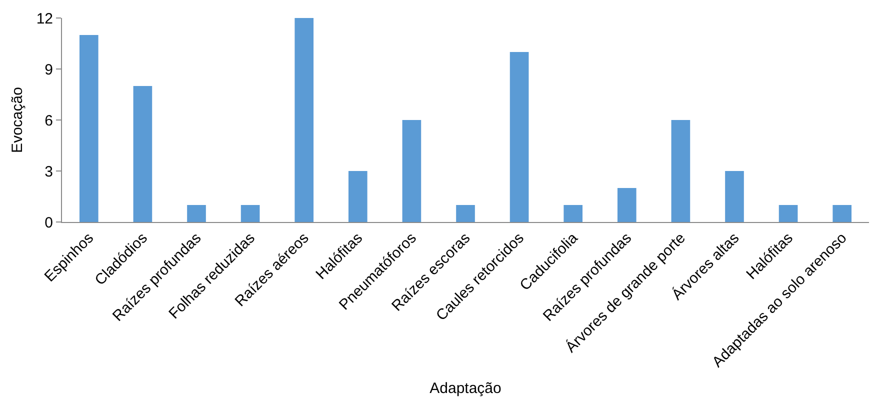  I want to click on y-axis-title: Evocação, so click(17, 120).